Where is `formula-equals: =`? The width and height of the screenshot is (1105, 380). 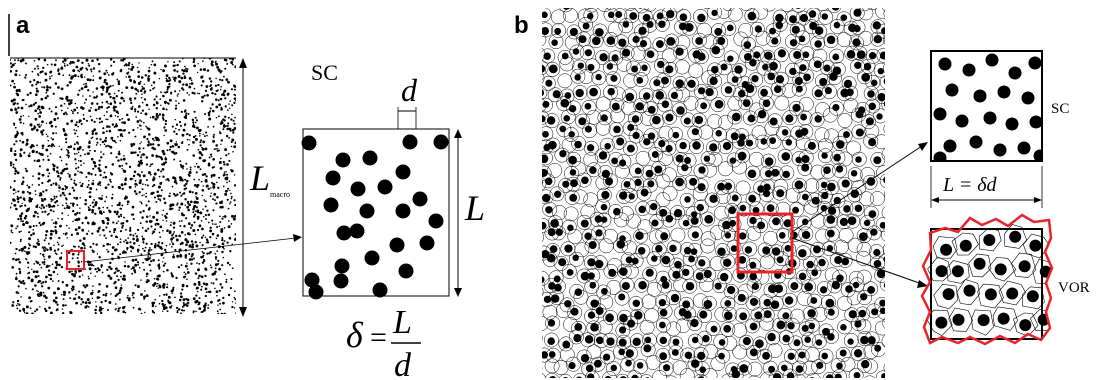
formula-equals: = is located at coordinates (378, 337).